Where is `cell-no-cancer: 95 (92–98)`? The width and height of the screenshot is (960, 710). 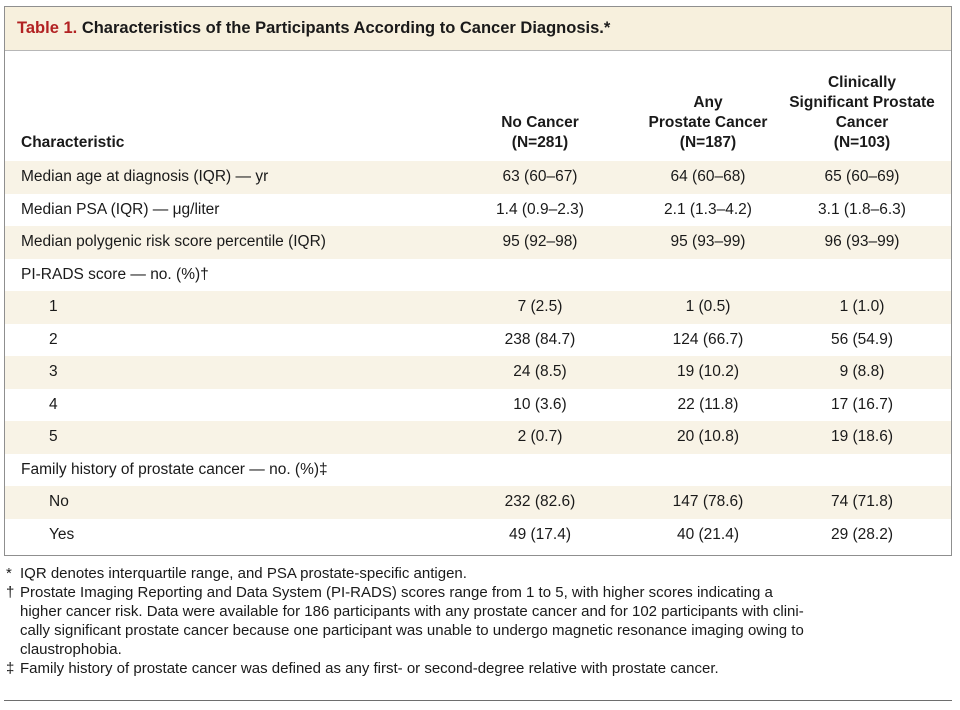
cell-no-cancer: 95 (92–98) is located at coordinates (540, 242).